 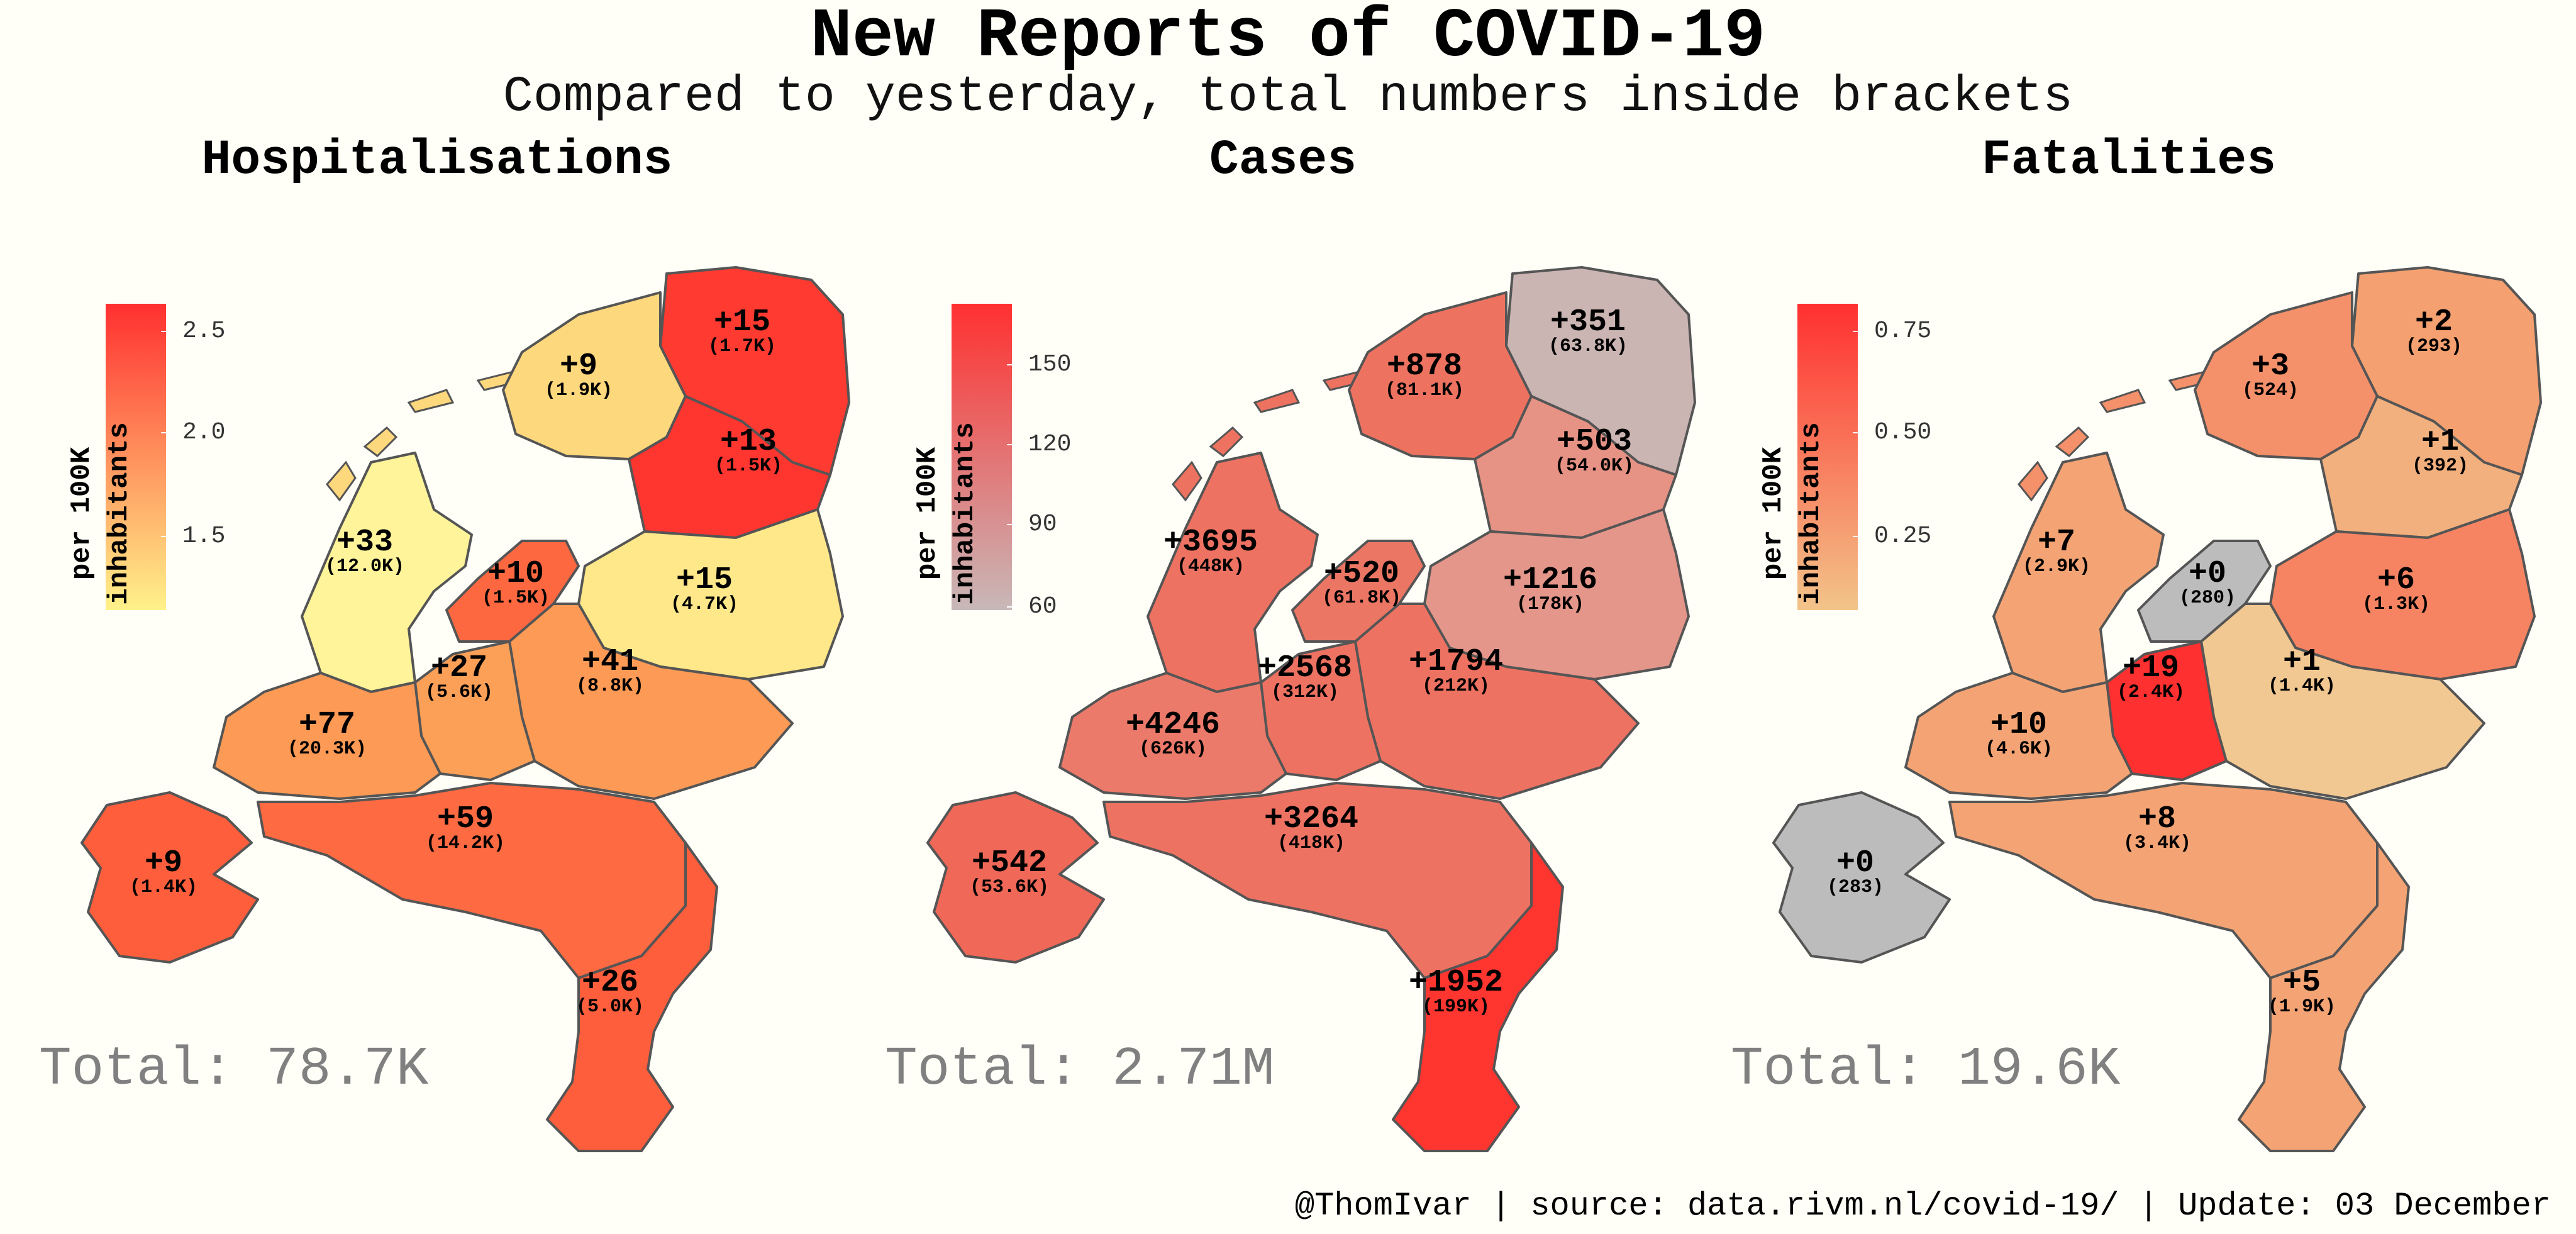 What do you see at coordinates (2396, 605) in the screenshot?
I see `region-total: (1.3K)` at bounding box center [2396, 605].